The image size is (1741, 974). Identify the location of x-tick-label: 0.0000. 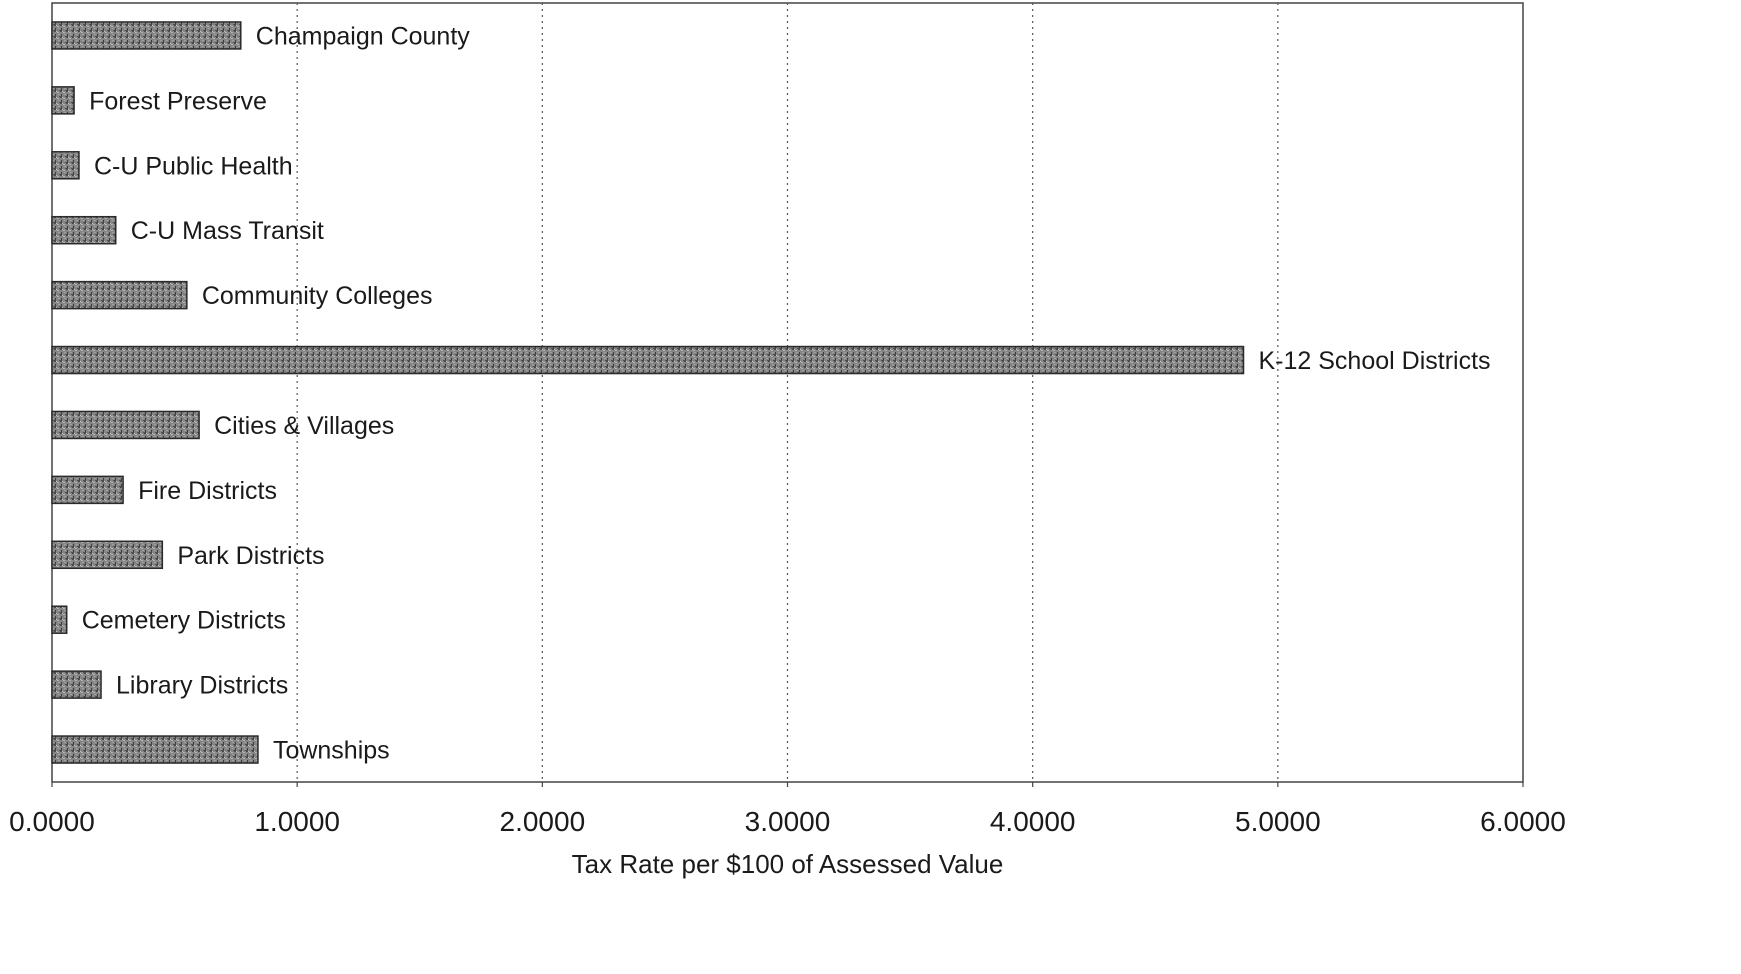
(52, 821).